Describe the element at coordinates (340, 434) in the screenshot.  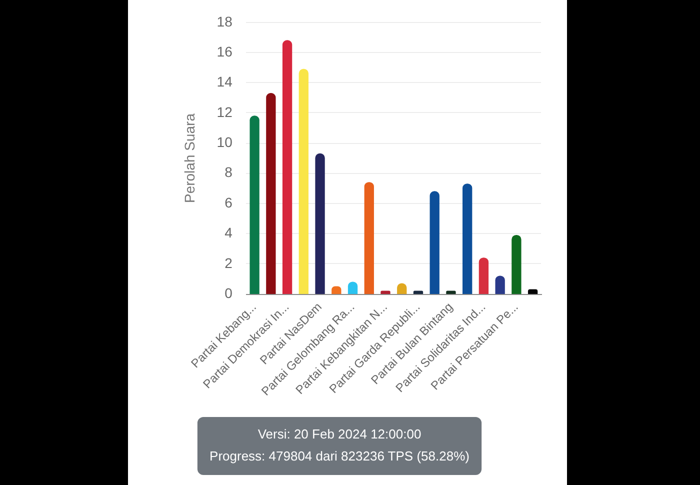
I see `text: Versi: 20 Feb 2024 12:00:00` at that location.